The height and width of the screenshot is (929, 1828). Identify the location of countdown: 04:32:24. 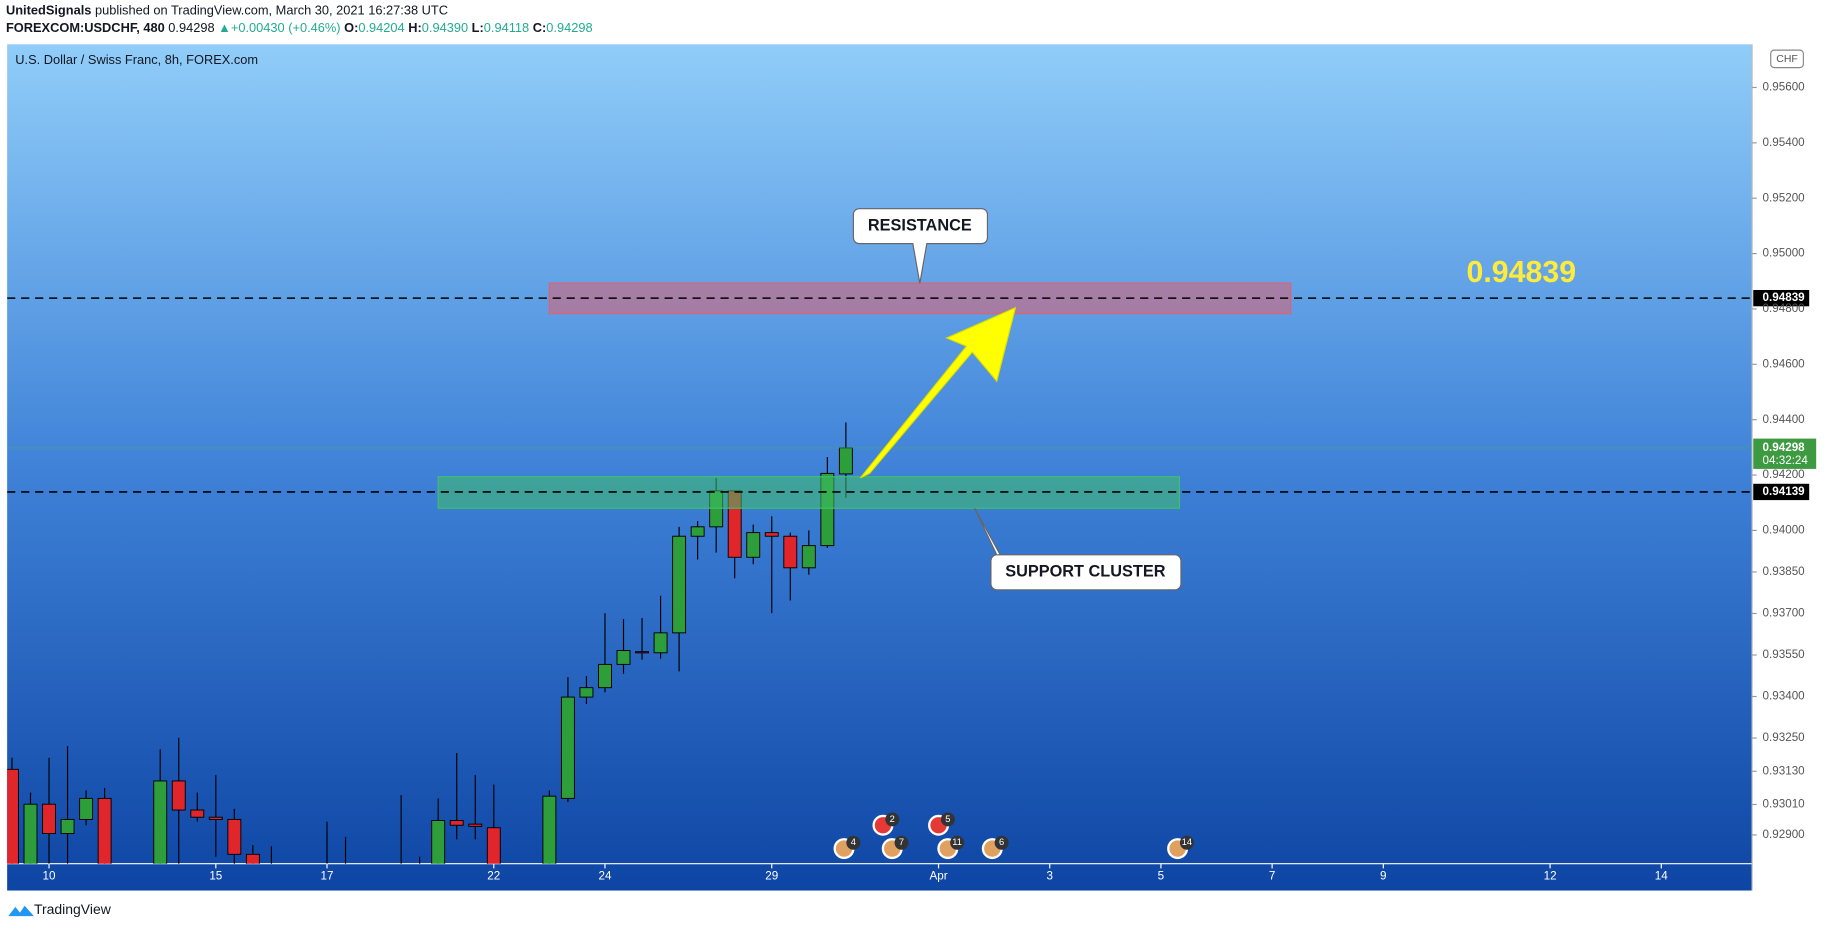
(1786, 460).